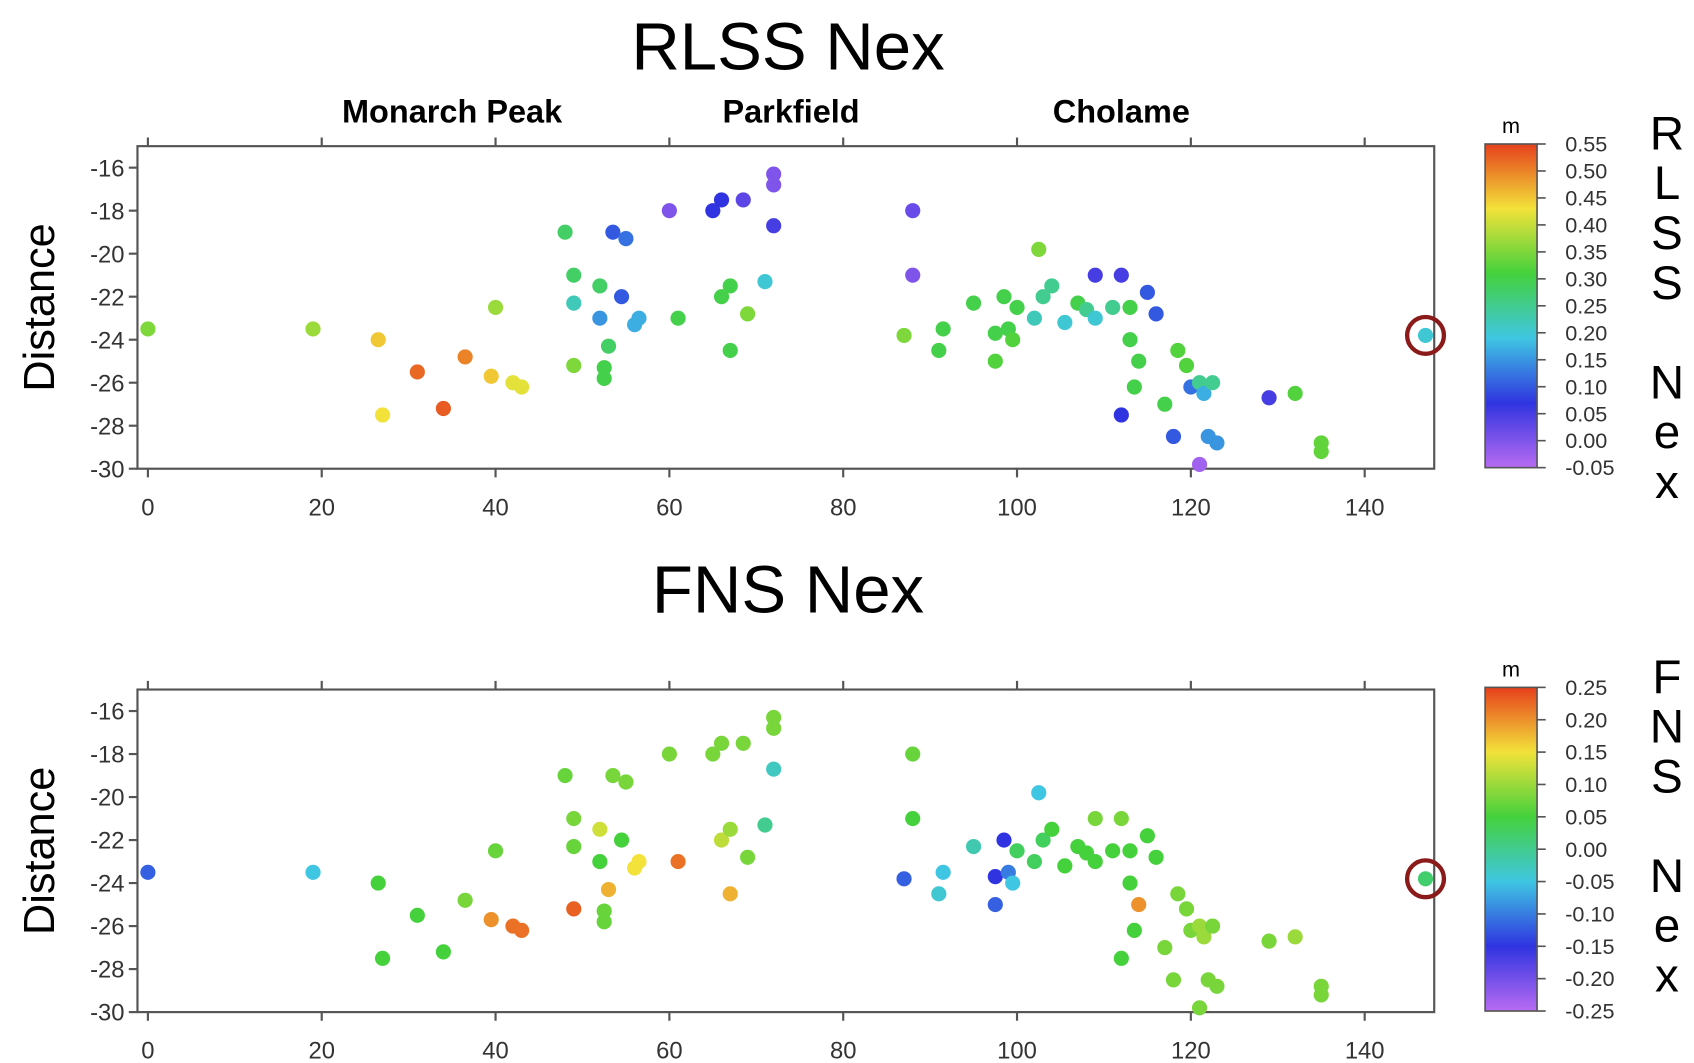  Describe the element at coordinates (107, 469) in the screenshot. I see `y-tick-label: -30` at that location.